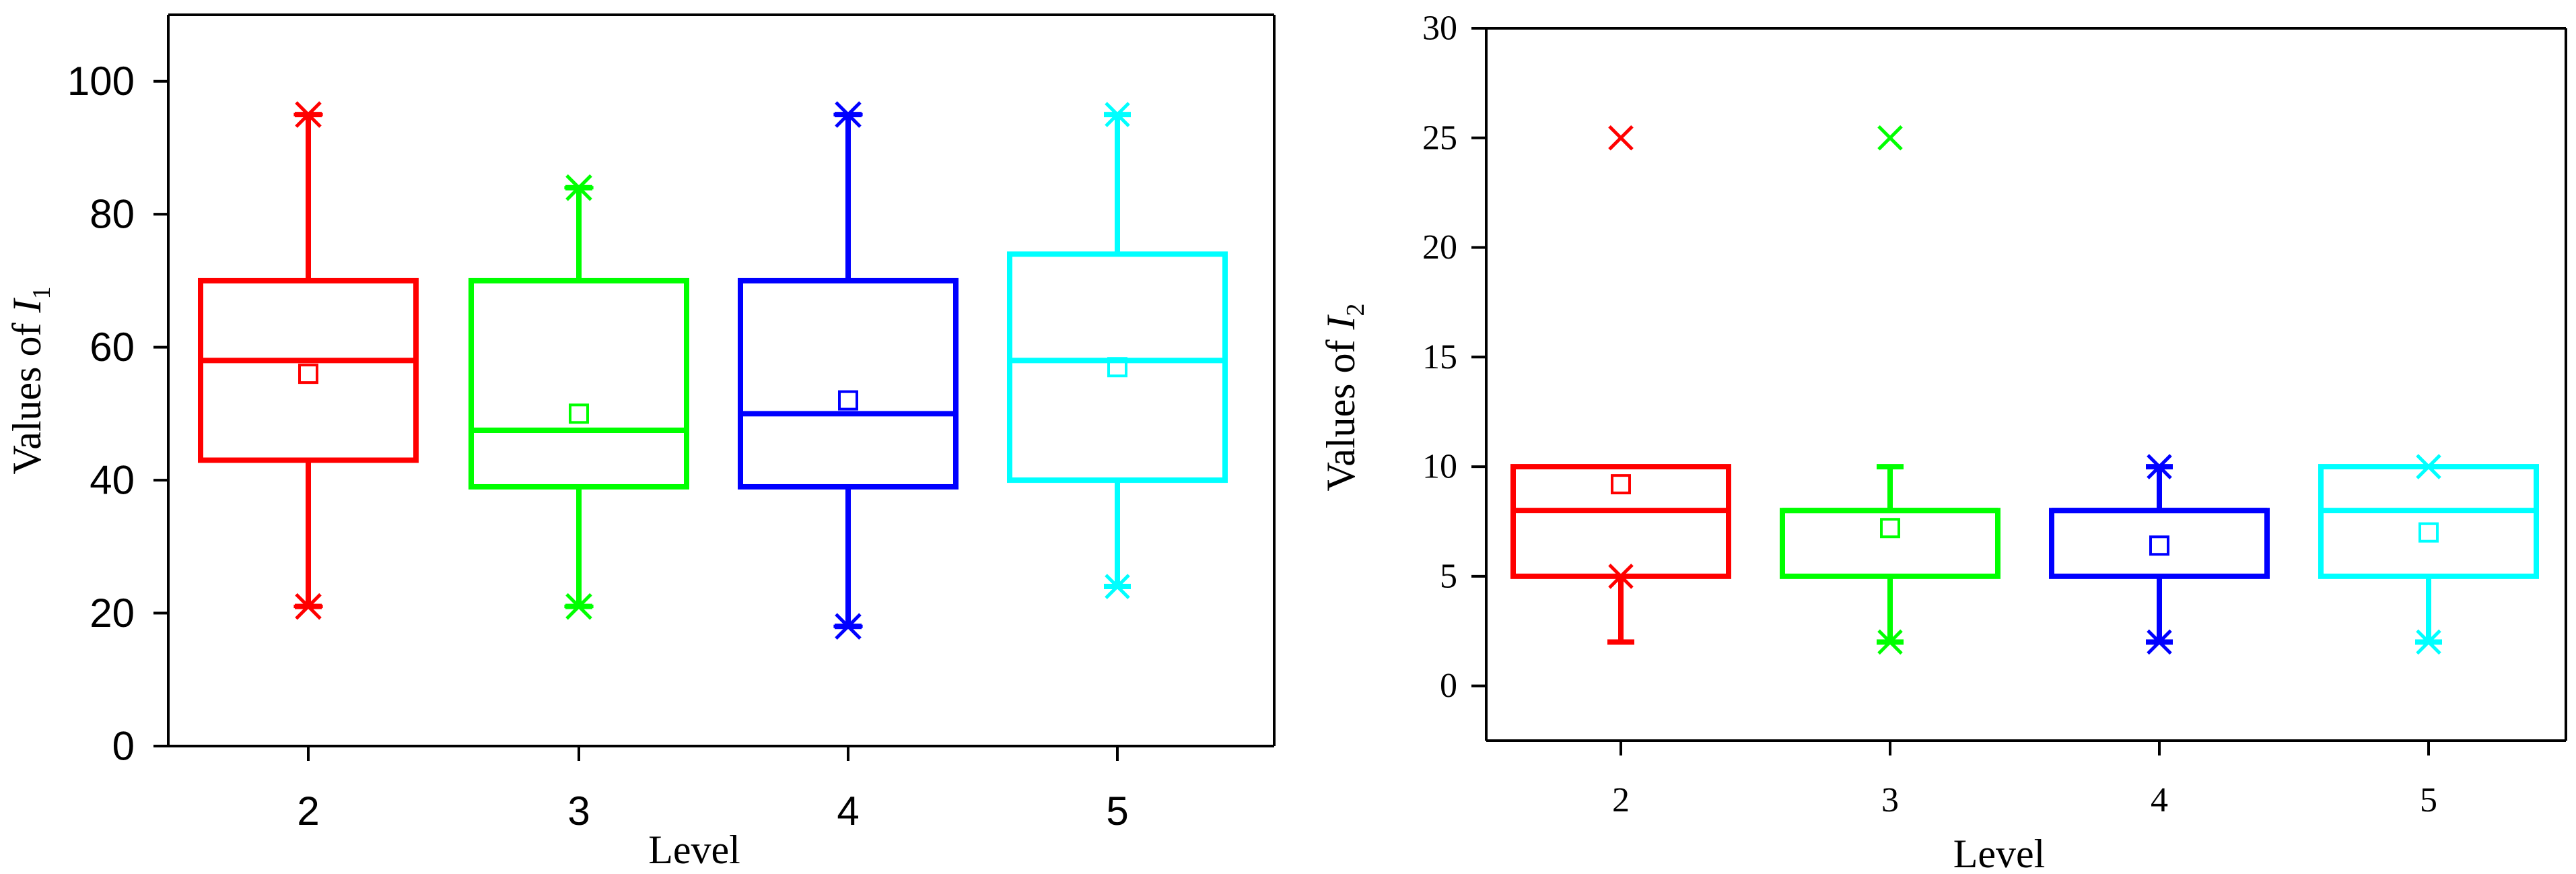  I want to click on y-tick-label: 80, so click(112, 214).